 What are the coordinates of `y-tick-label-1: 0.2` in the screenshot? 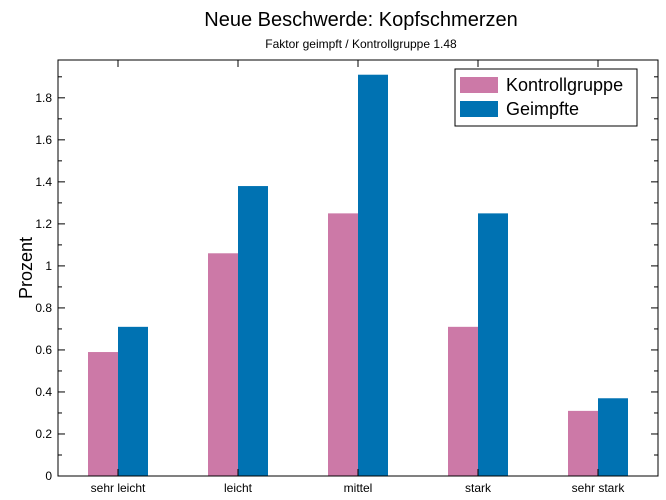 It's located at (43, 434).